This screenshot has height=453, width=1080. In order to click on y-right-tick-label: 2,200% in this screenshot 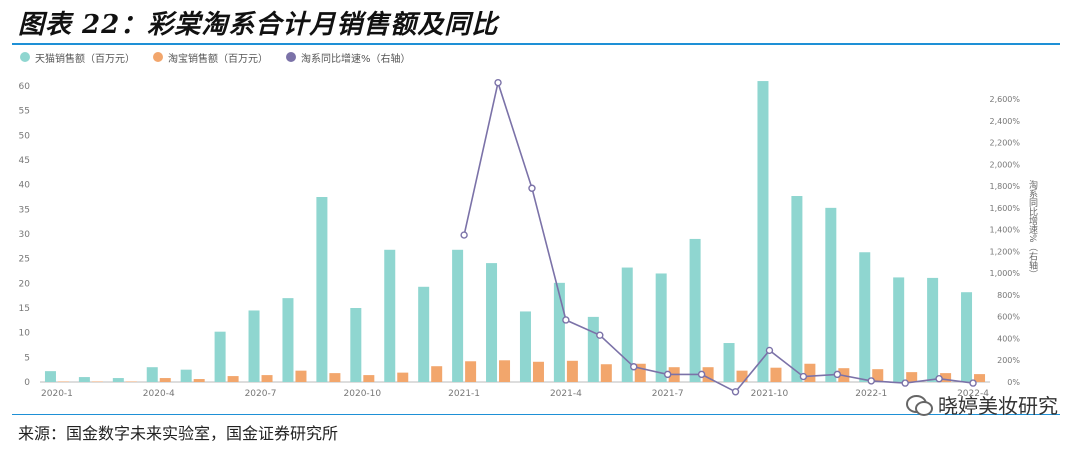, I will do `click(1004, 143)`.